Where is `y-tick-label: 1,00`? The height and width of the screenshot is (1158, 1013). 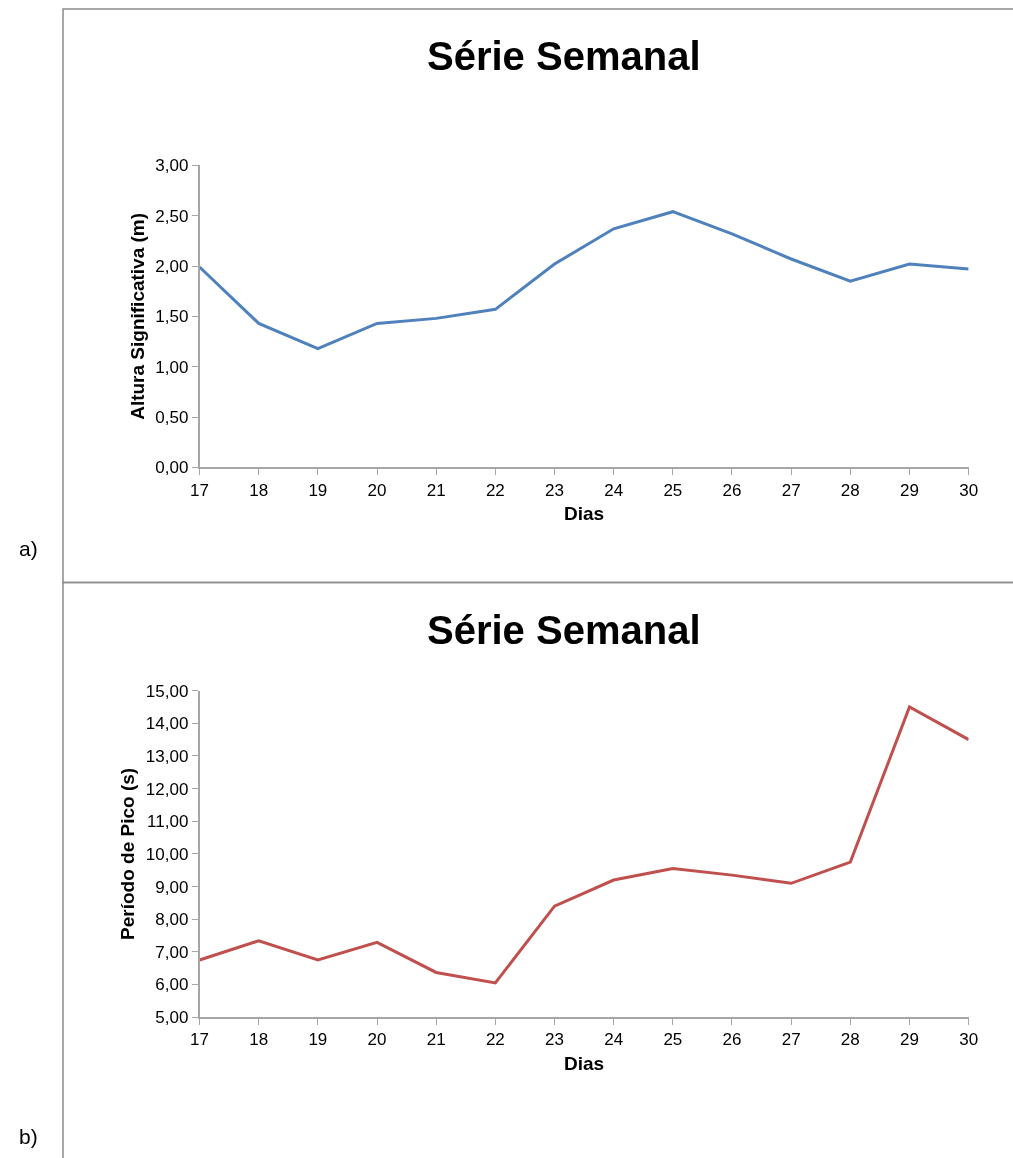 y-tick-label: 1,00 is located at coordinates (172, 367).